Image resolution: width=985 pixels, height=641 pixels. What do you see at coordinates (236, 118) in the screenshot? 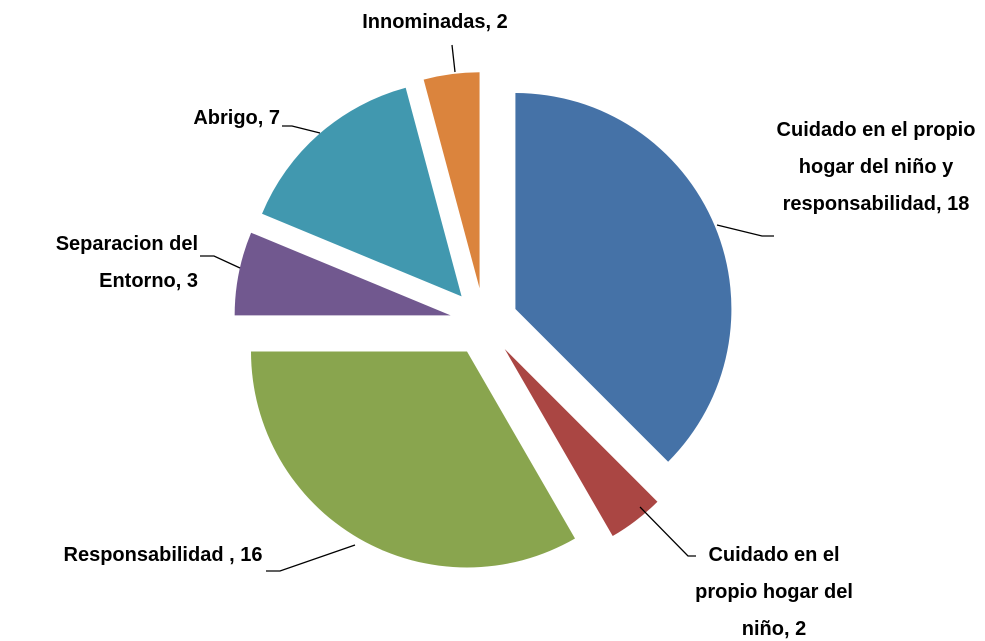
I see `data-label: Abrigo, 7` at bounding box center [236, 118].